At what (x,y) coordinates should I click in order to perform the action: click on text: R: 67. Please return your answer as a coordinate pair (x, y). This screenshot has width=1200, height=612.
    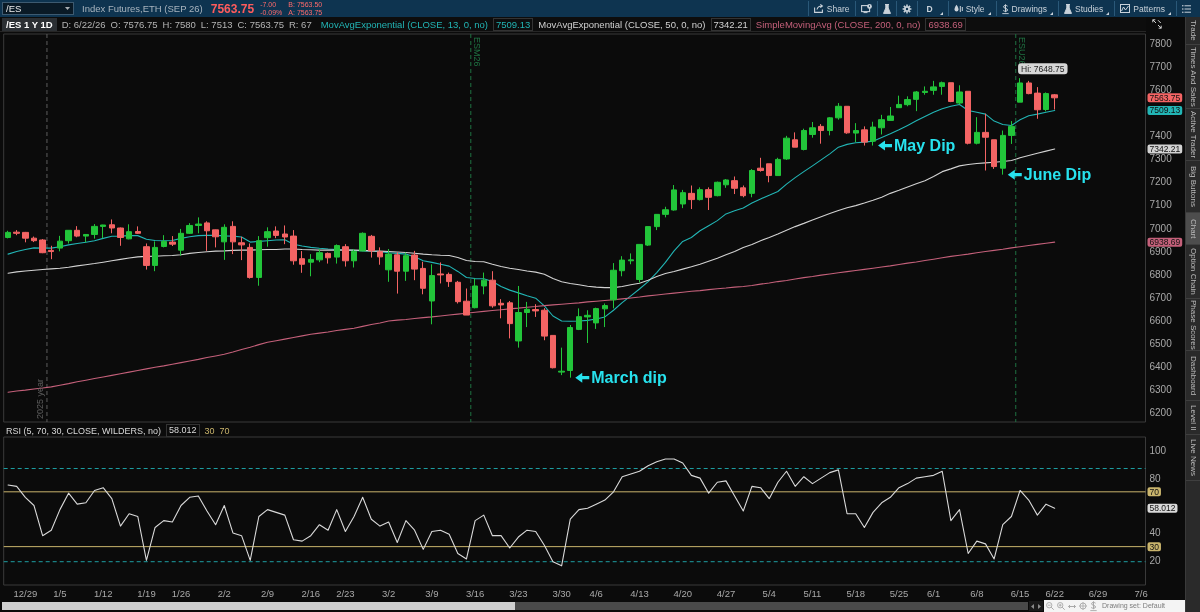
    Looking at the image, I should click on (300, 24).